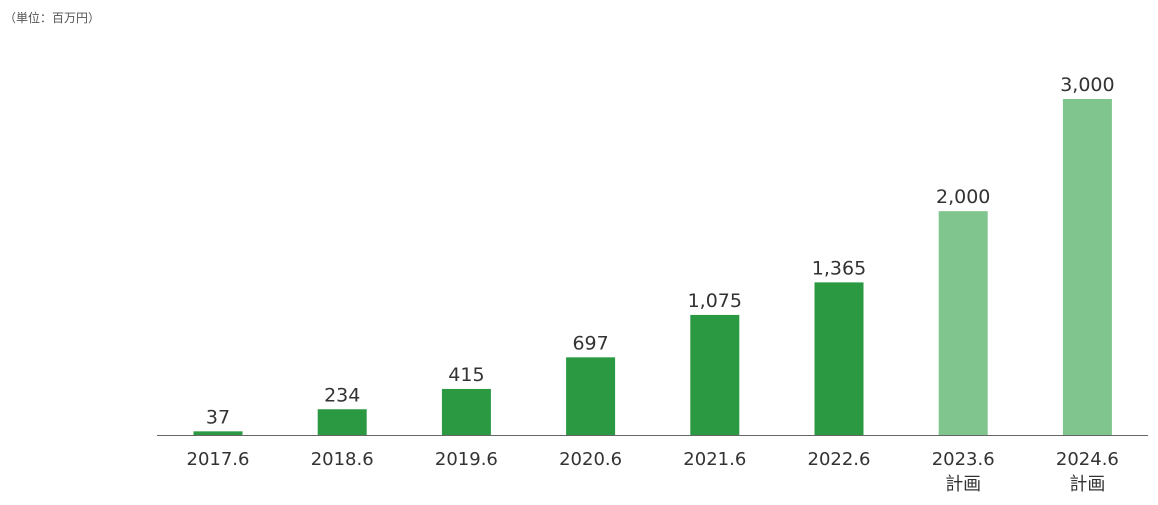 The height and width of the screenshot is (505, 1158). I want to click on bar-2022.6, so click(839, 359).